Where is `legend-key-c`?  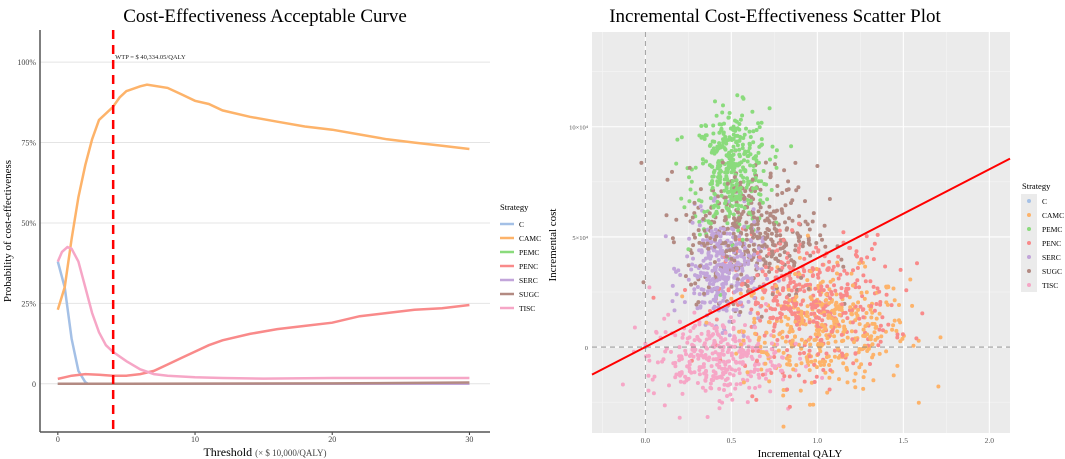
legend-key-c is located at coordinates (1029, 201).